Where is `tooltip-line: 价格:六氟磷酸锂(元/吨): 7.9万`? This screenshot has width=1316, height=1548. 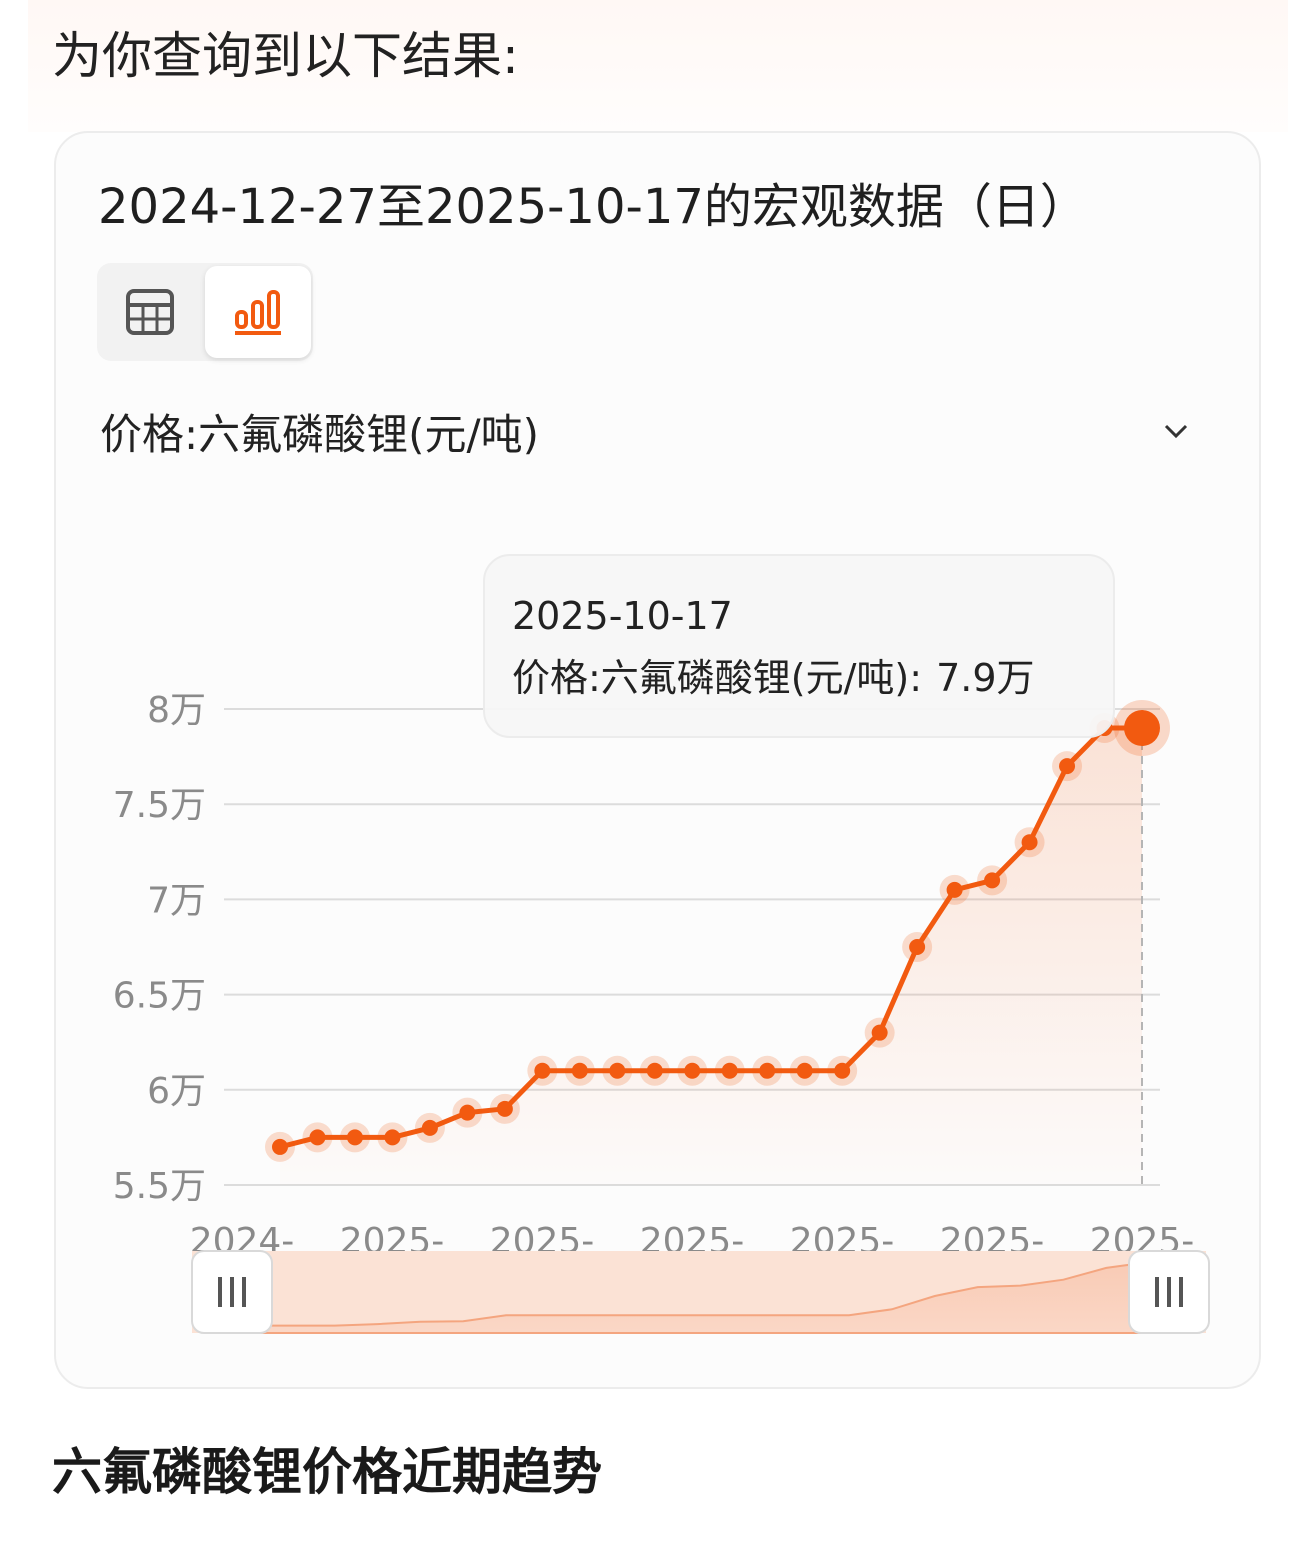 tooltip-line: 价格:六氟磷酸锂(元/吨): 7.9万 is located at coordinates (773, 678).